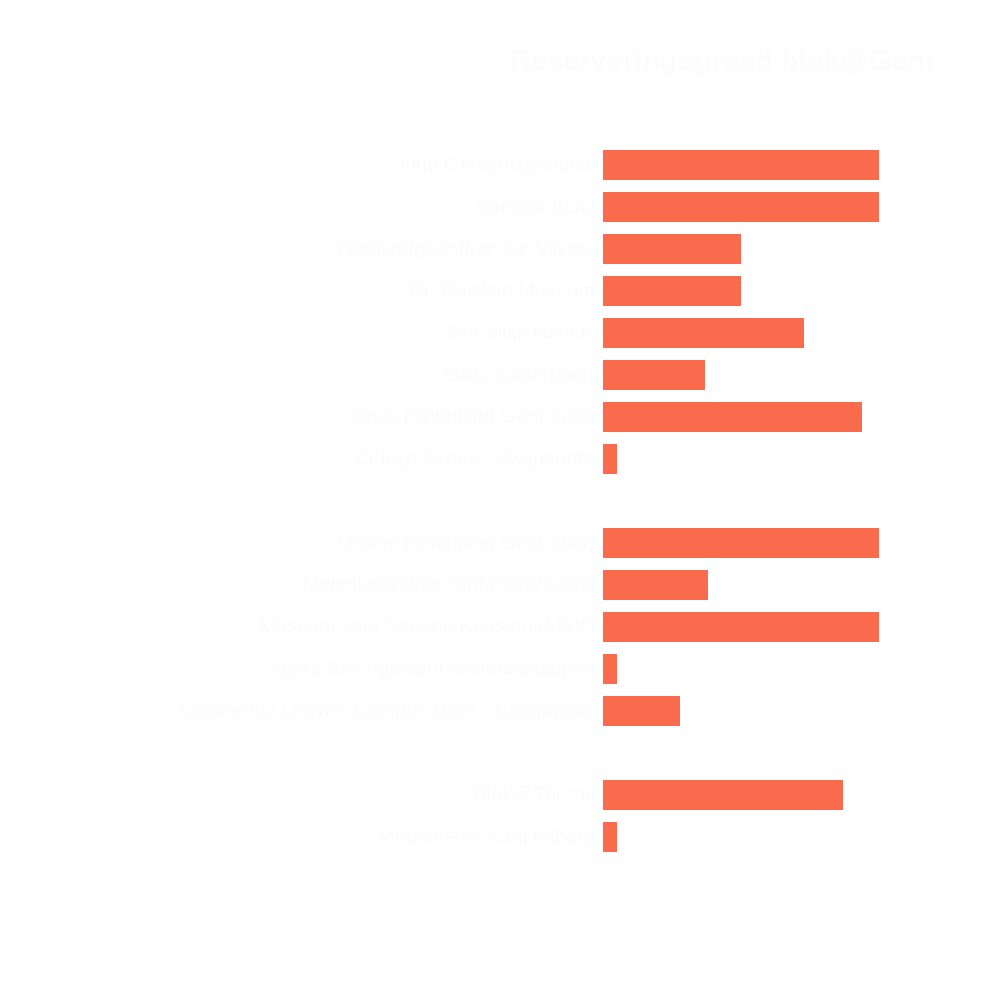  I want to click on category-label: Dr. Guislain Museum, so click(502, 291).